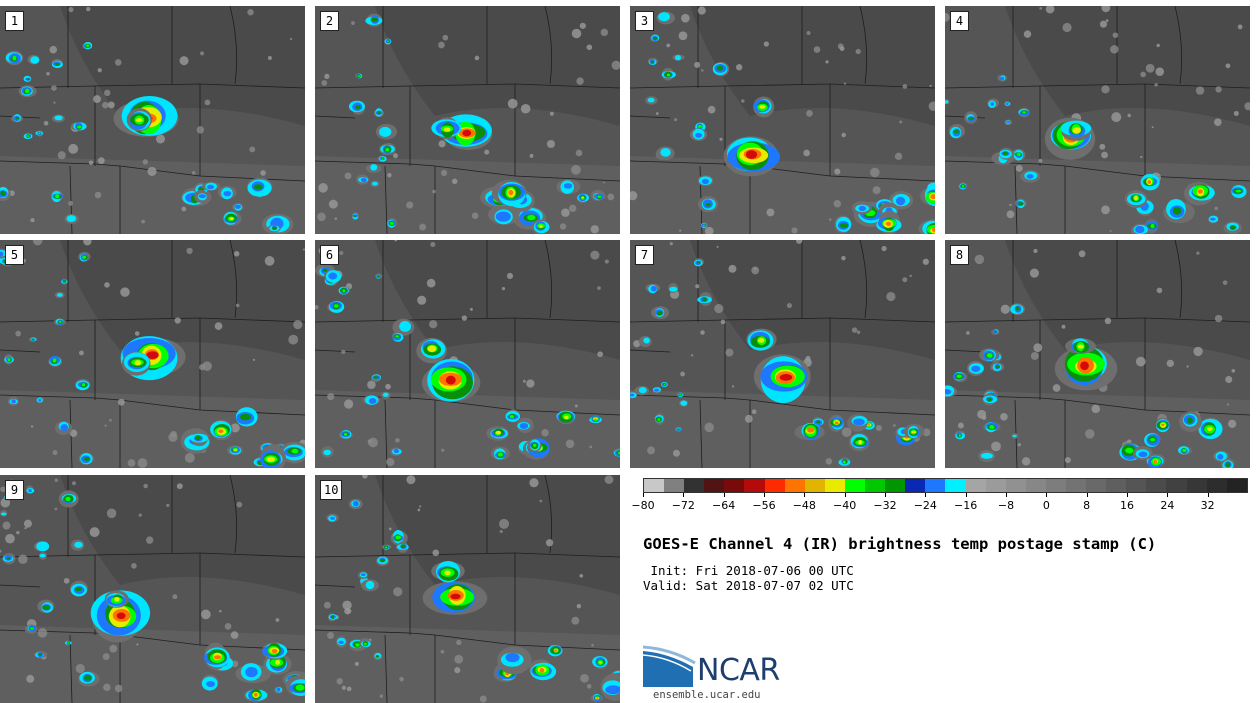  What do you see at coordinates (959, 21) in the screenshot?
I see `member-label: 4` at bounding box center [959, 21].